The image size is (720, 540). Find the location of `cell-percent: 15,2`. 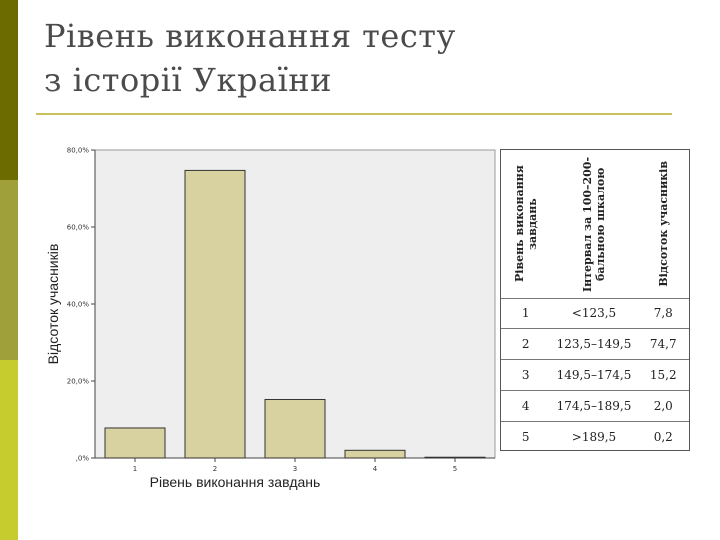

cell-percent: 15,2 is located at coordinates (663, 375).